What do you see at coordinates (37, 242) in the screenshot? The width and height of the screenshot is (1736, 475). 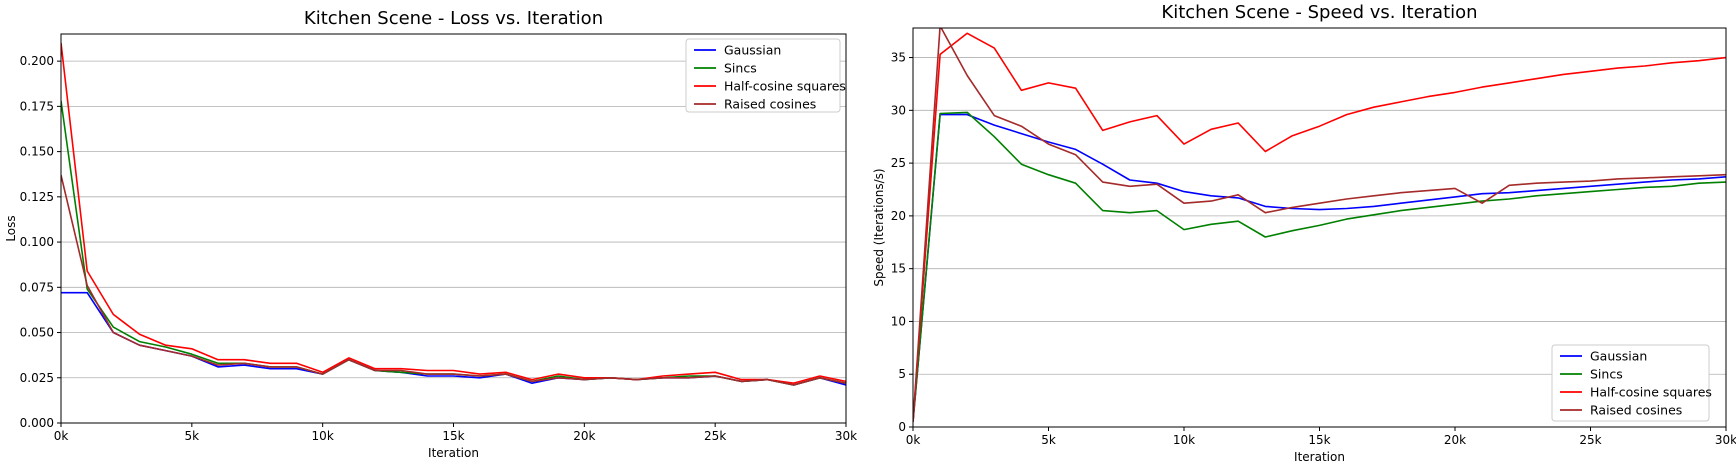 I see `y-tick-label: 0.100` at bounding box center [37, 242].